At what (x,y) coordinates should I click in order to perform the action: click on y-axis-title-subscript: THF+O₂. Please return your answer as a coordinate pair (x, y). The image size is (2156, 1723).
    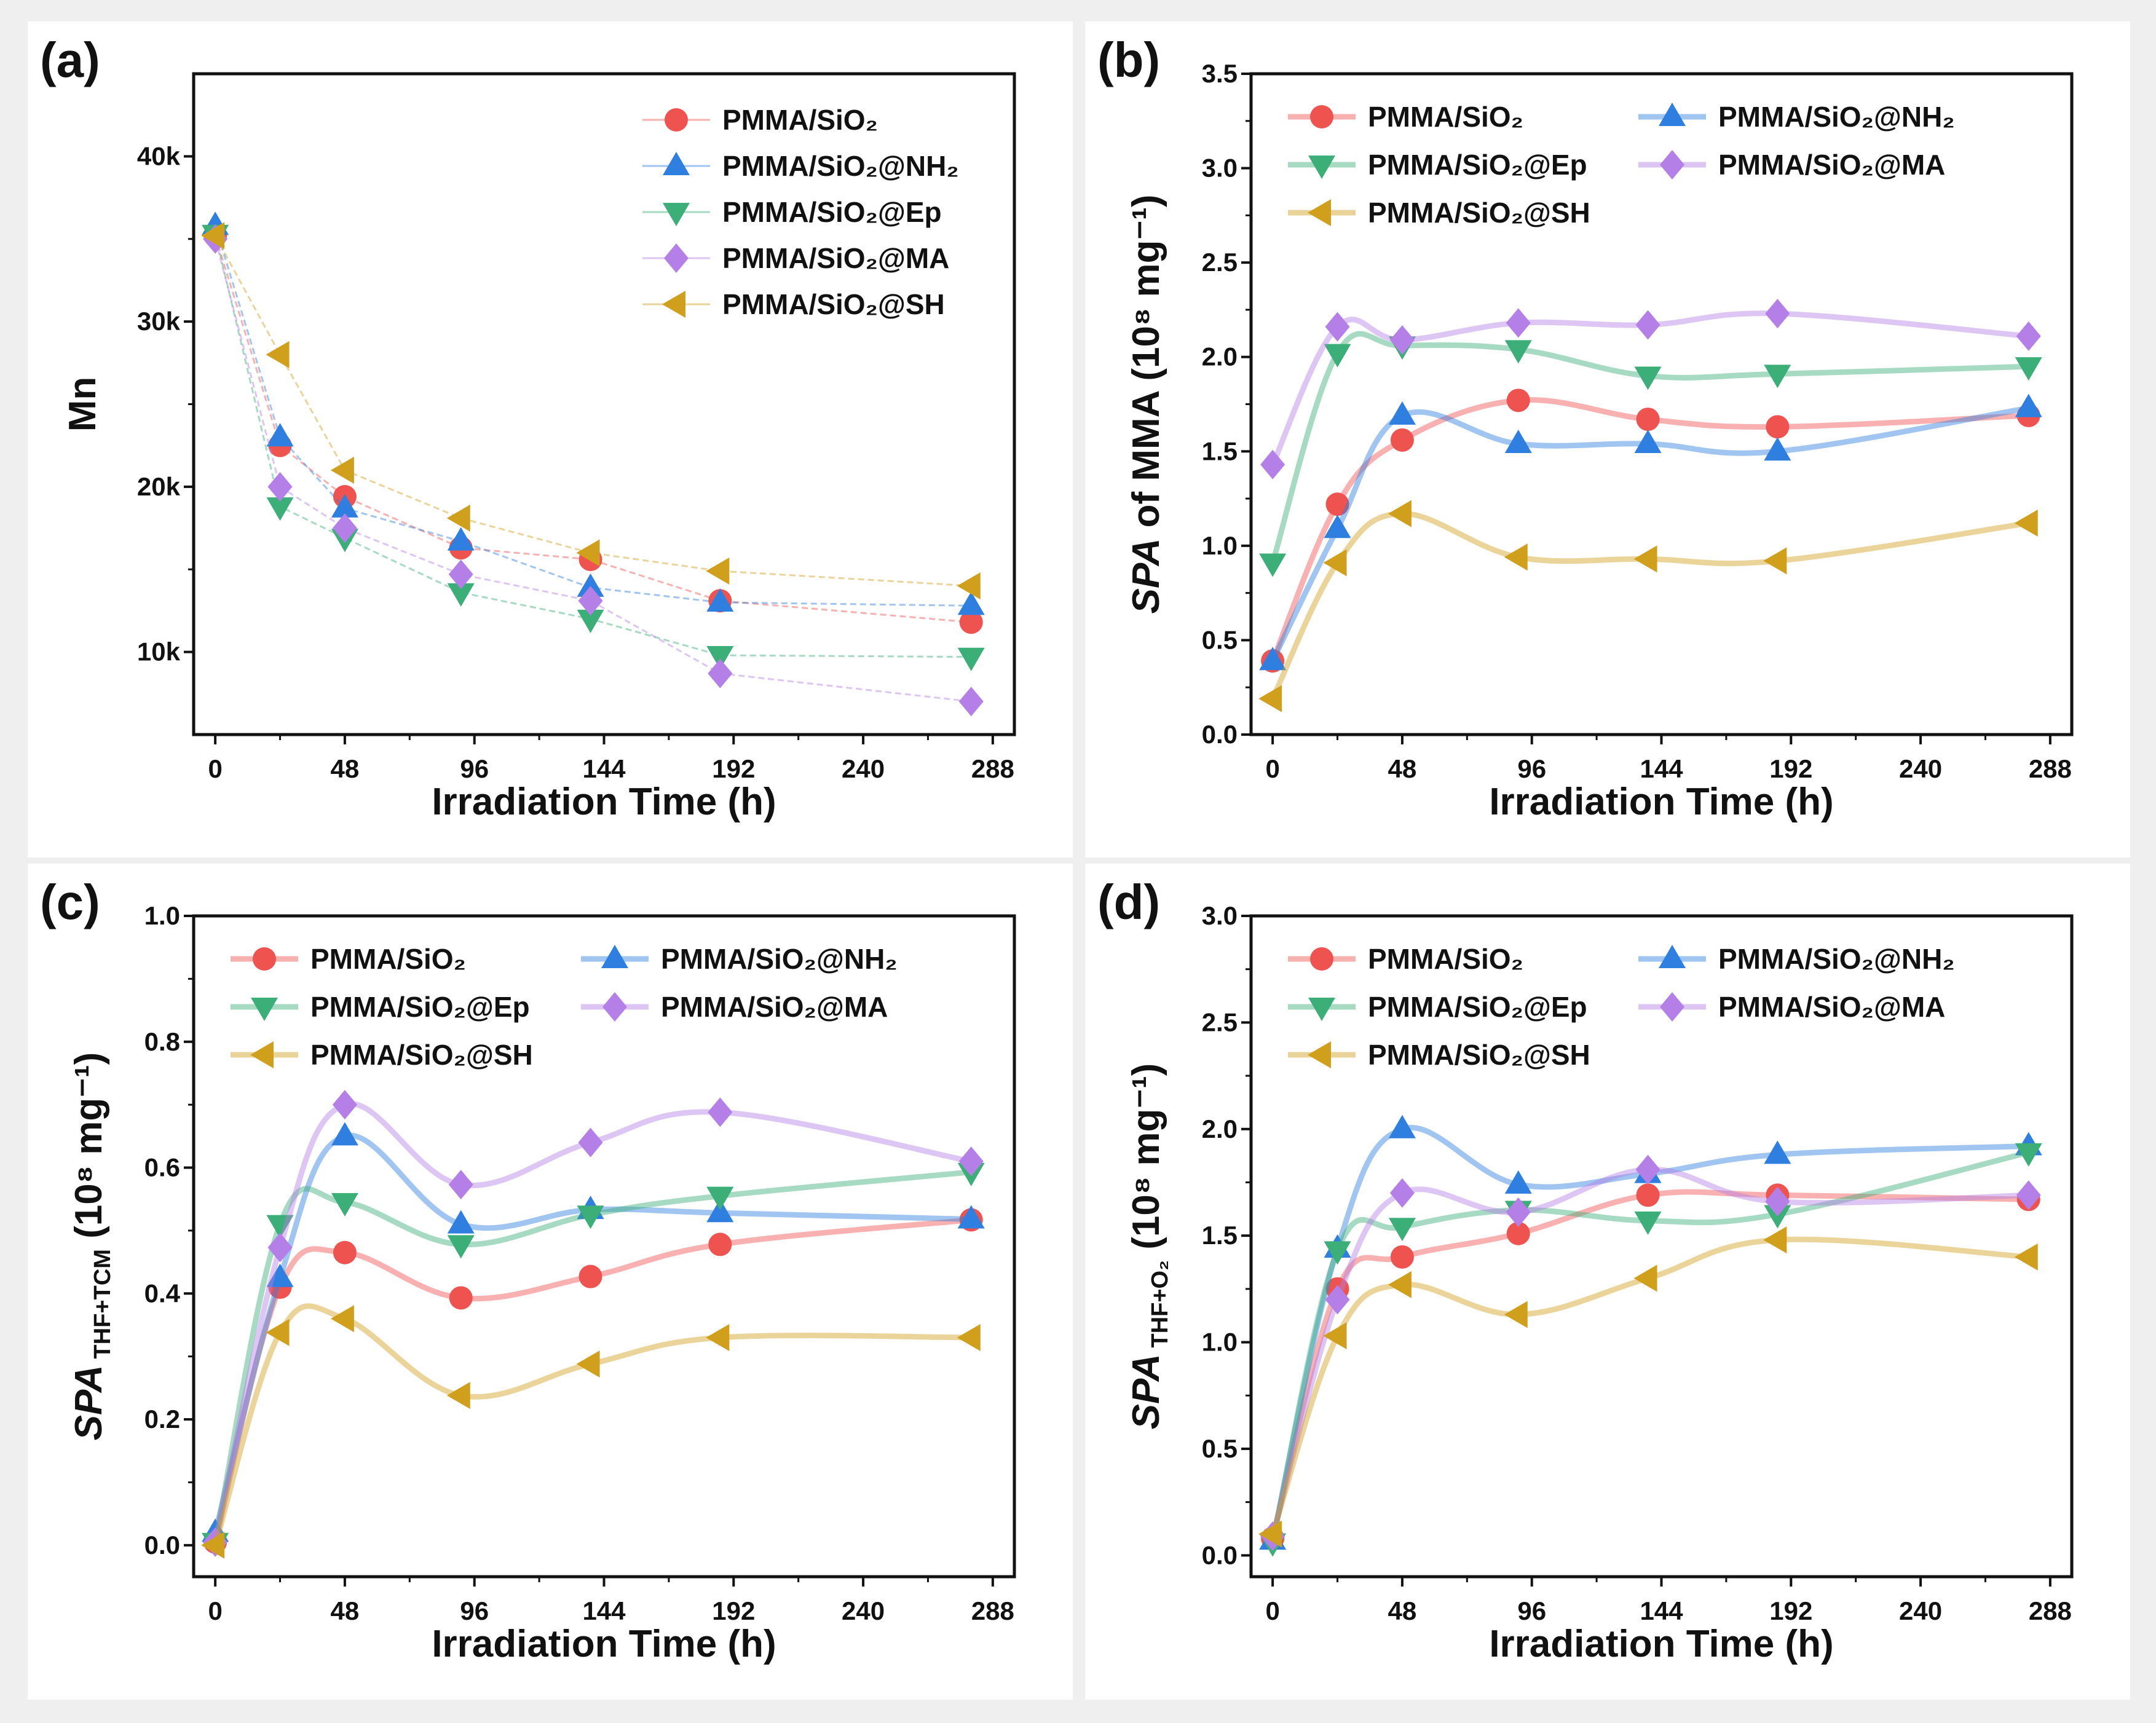
    Looking at the image, I should click on (1160, 1304).